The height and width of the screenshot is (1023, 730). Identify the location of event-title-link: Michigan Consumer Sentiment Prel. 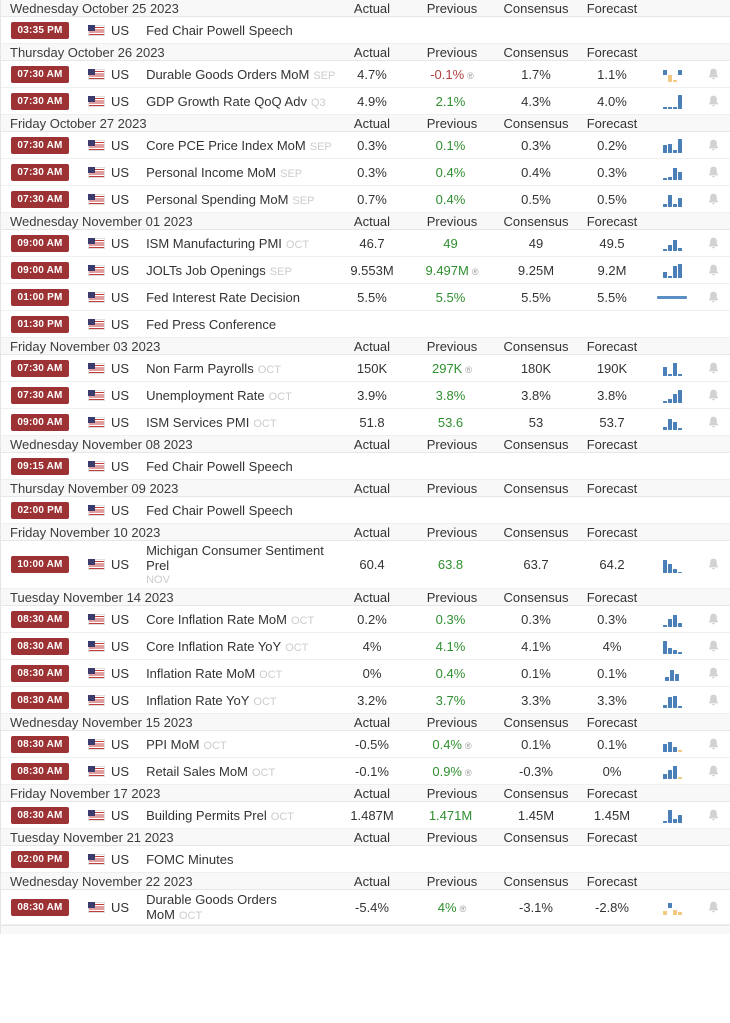
(235, 558).